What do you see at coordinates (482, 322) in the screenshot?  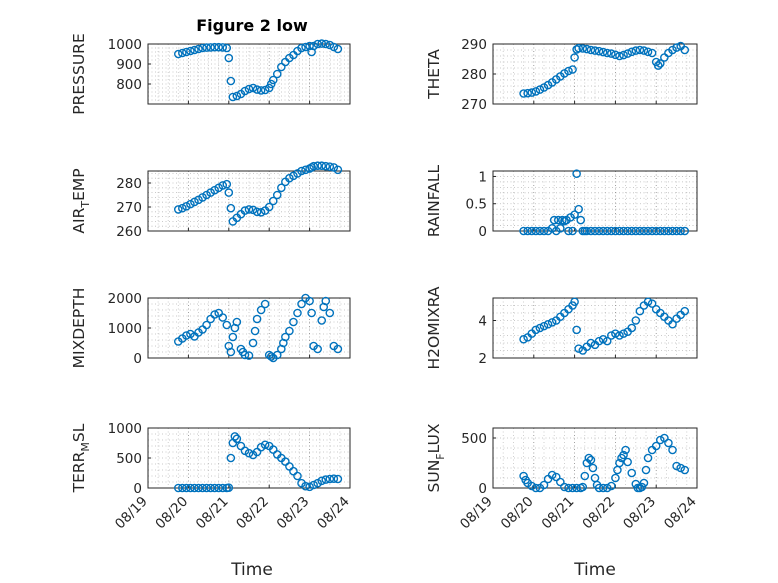 I see `y-tick-label: 4` at bounding box center [482, 322].